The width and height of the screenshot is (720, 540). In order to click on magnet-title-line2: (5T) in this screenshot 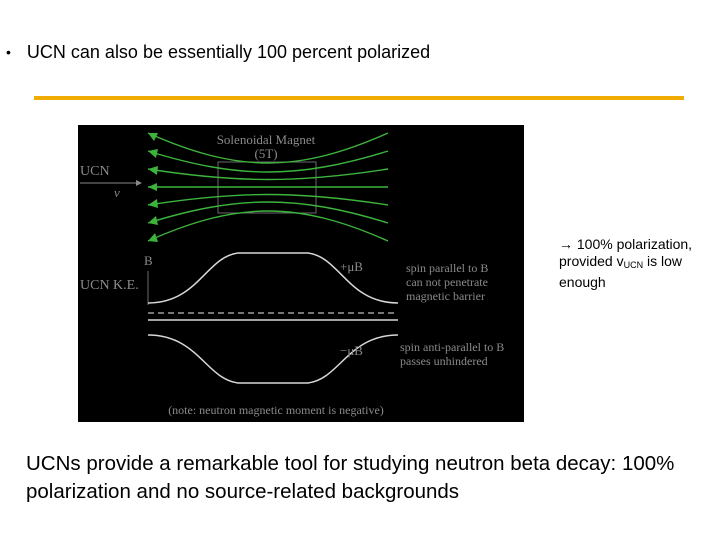, I will do `click(265, 153)`.